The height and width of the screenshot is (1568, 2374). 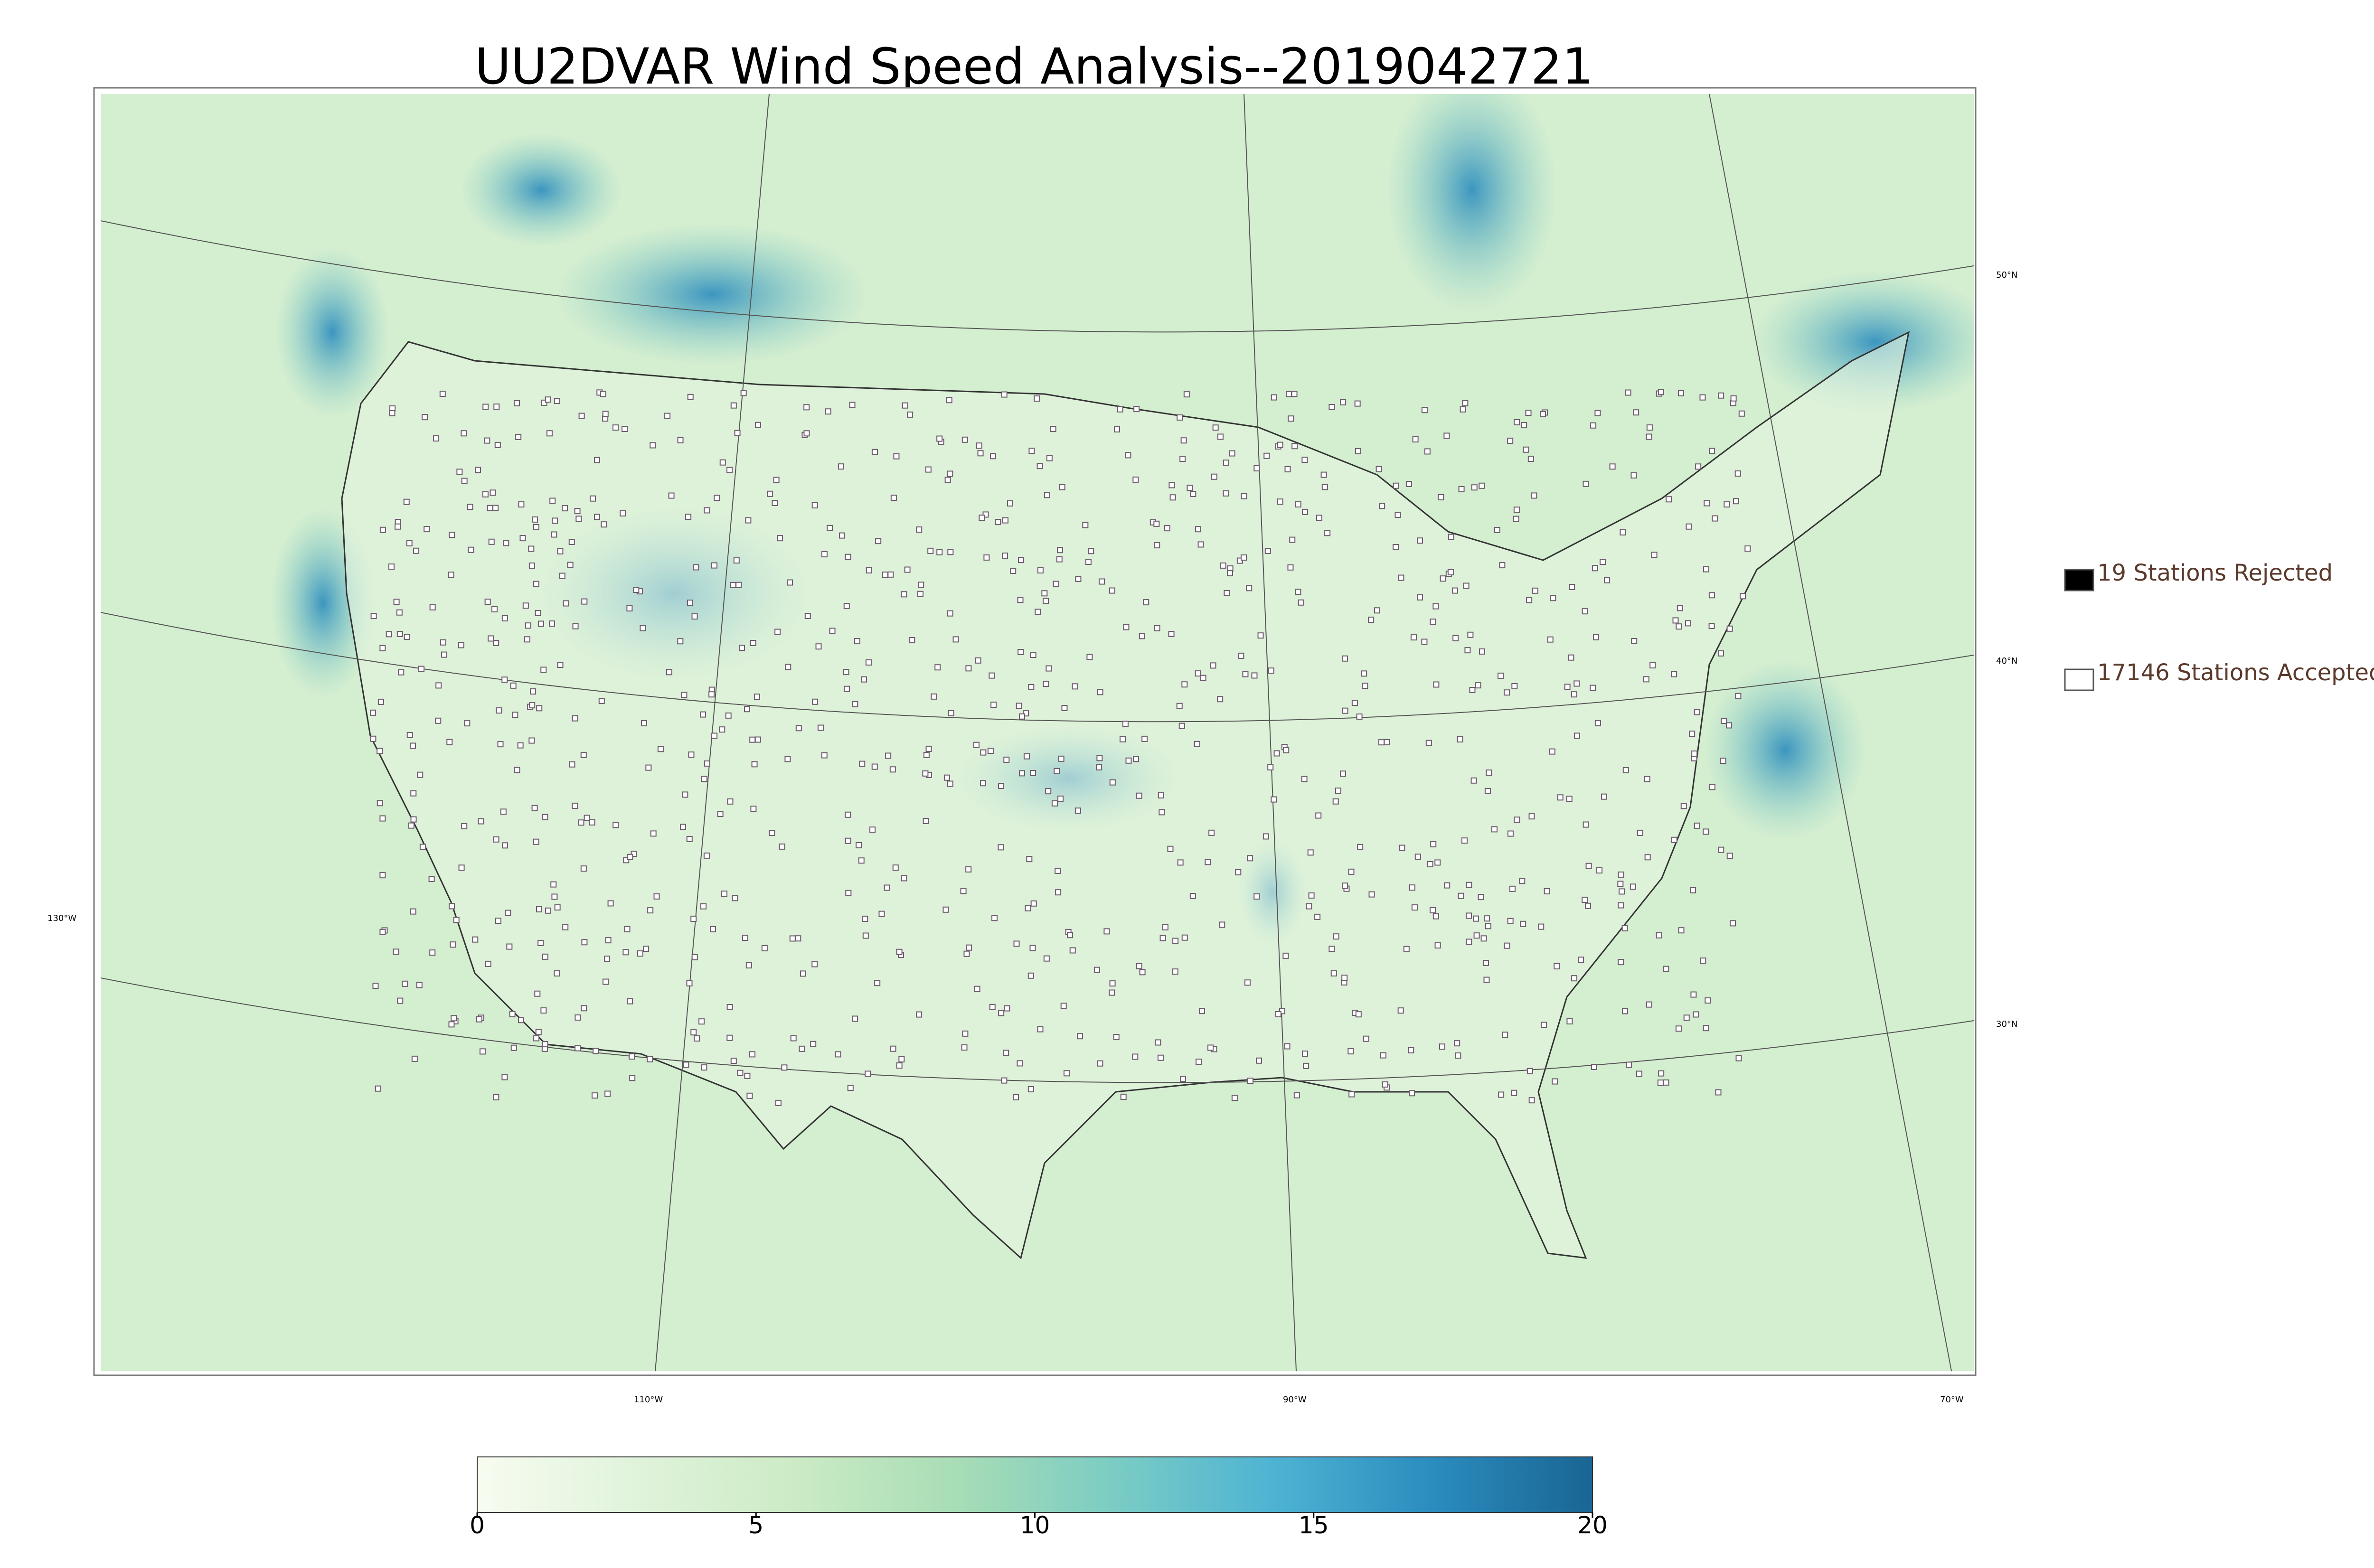 What do you see at coordinates (2006, 275) in the screenshot?
I see `latitude-label: 50°N` at bounding box center [2006, 275].